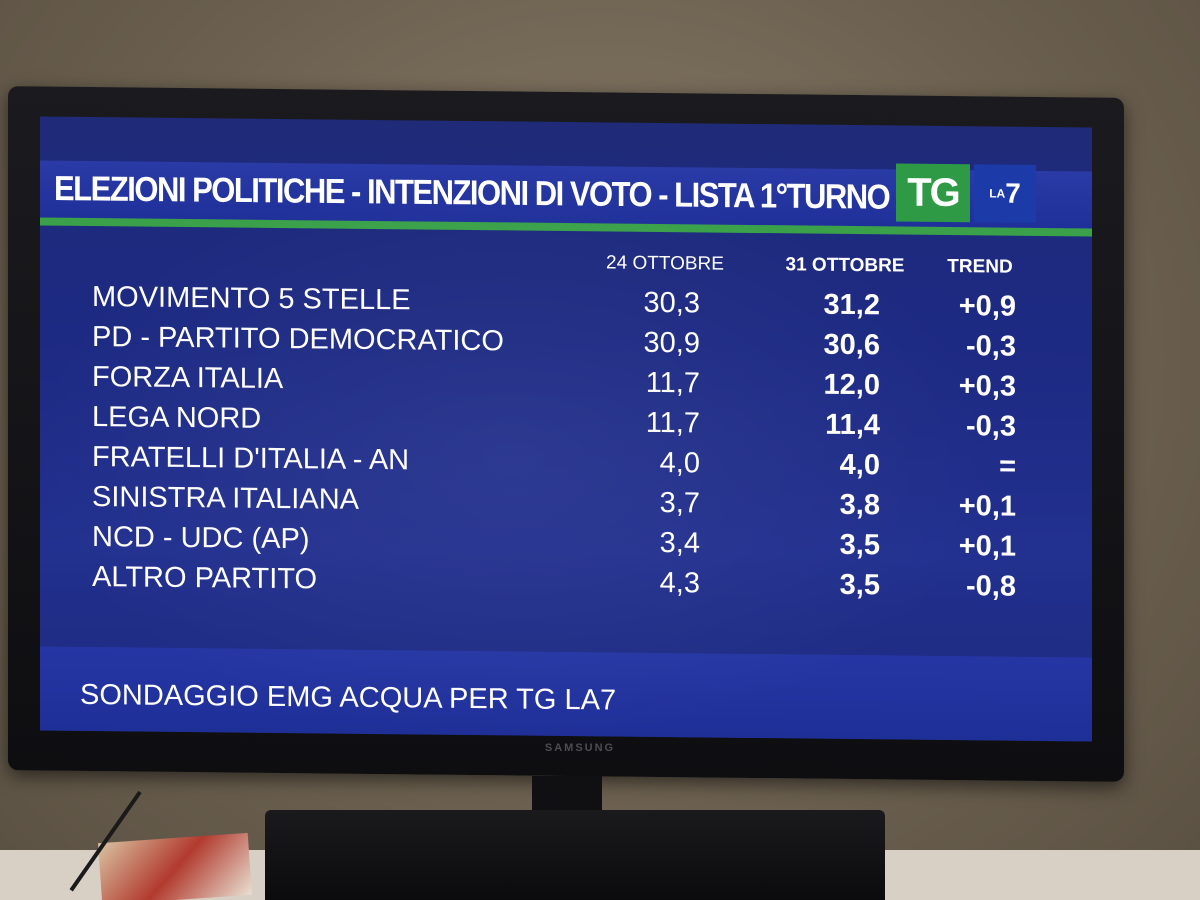 The width and height of the screenshot is (1200, 900). I want to click on poll-source-caption: SONDAGGIO EMG ACQUA PER TG LA7, so click(348, 697).